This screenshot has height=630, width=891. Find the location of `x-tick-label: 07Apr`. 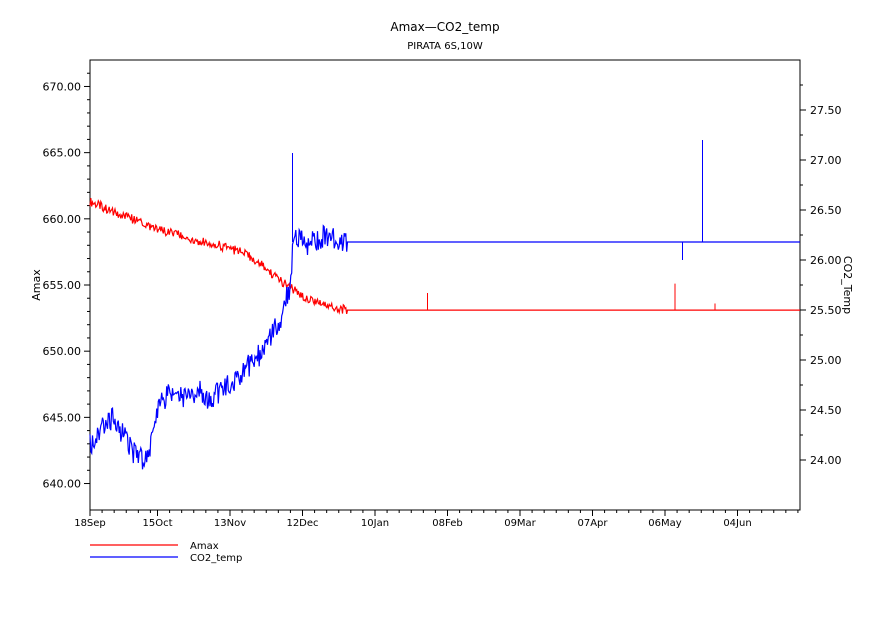

x-tick-label: 07Apr is located at coordinates (592, 523).